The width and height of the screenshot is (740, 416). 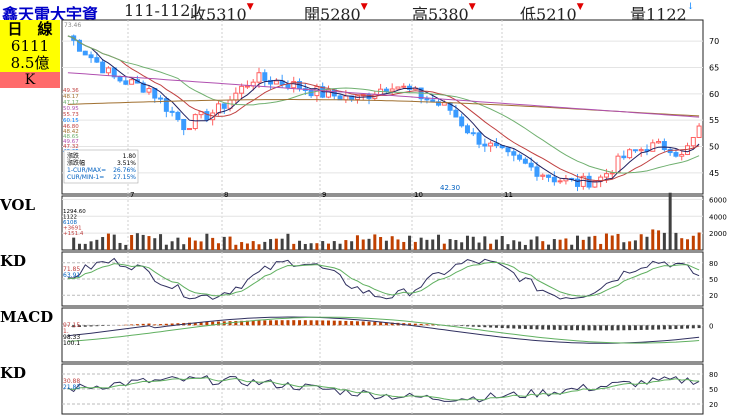 What do you see at coordinates (124, 177) in the screenshot?
I see `info-box-value: 27.15%` at bounding box center [124, 177].